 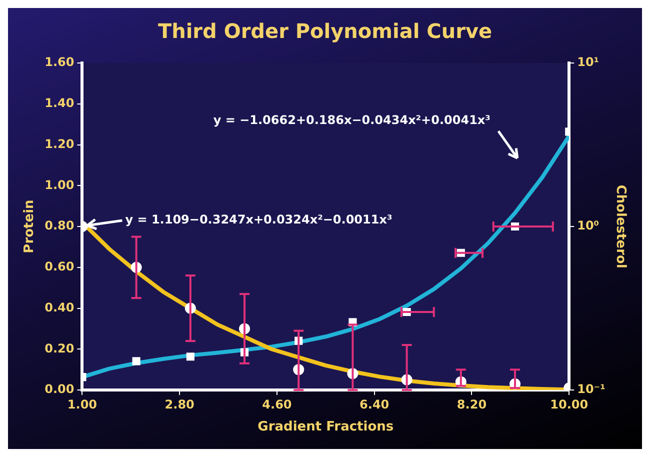 I want to click on y-tick-label: 1.20, so click(x=59, y=143).